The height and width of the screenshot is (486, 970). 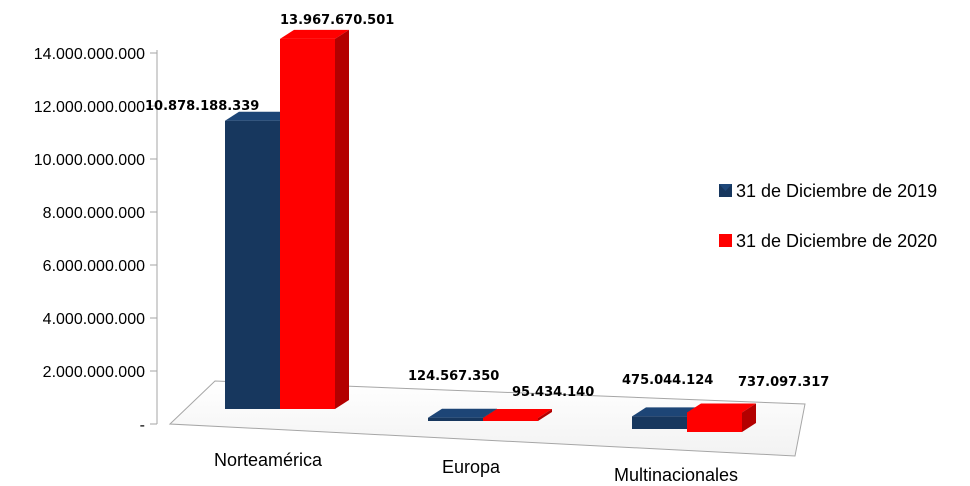 What do you see at coordinates (471, 467) in the screenshot?
I see `category-label: Europa` at bounding box center [471, 467].